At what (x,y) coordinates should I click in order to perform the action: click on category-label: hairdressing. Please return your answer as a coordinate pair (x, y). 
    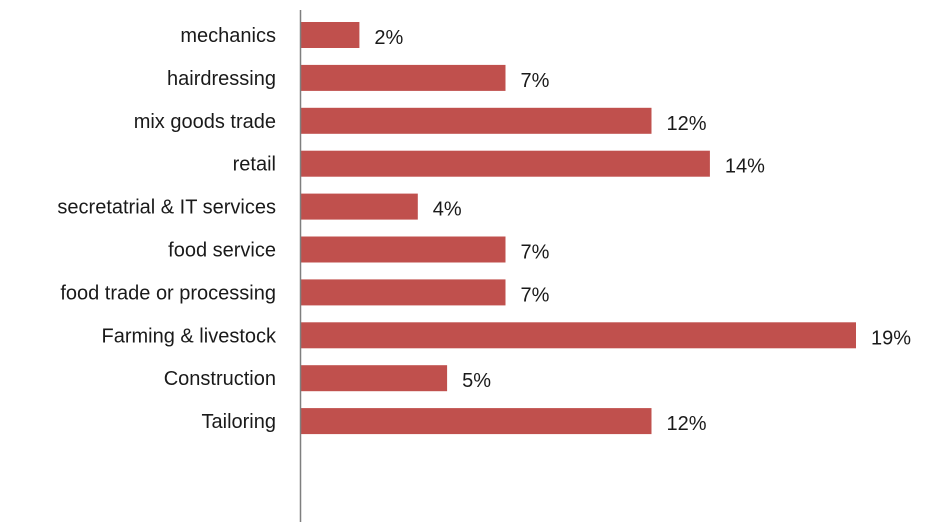
    Looking at the image, I should click on (221, 79).